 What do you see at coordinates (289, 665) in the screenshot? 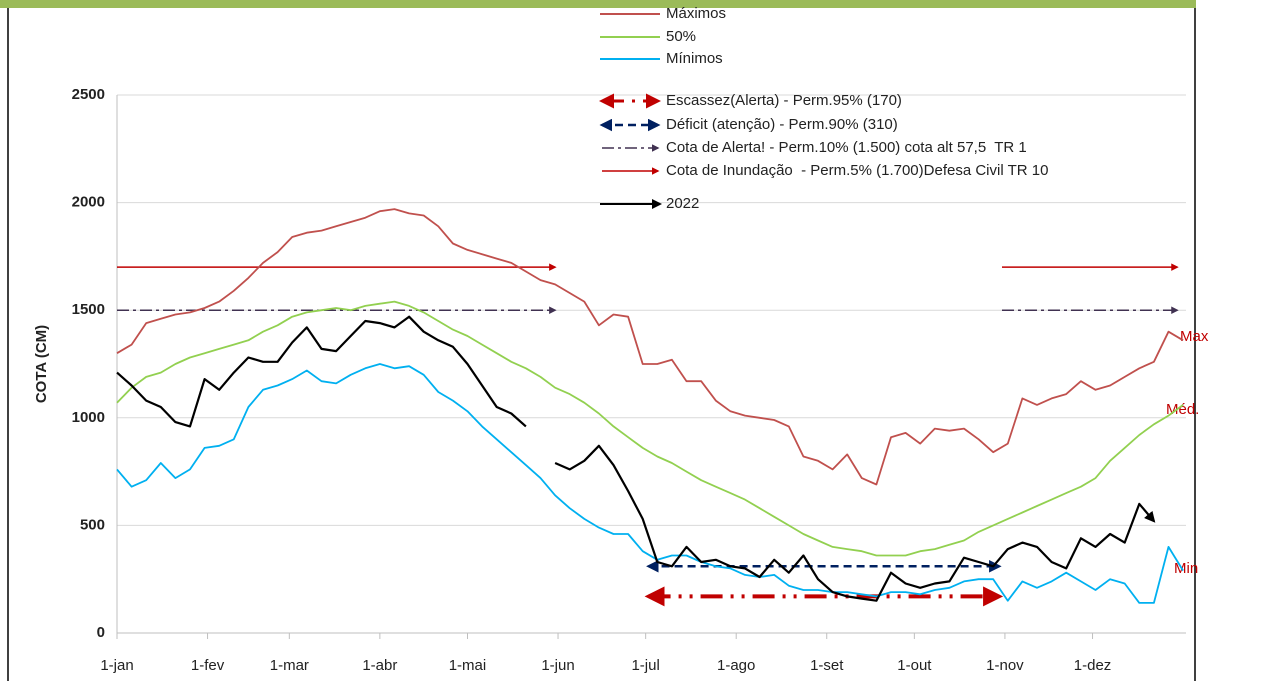
I see `x-tick-label: 1-mar` at bounding box center [289, 665].